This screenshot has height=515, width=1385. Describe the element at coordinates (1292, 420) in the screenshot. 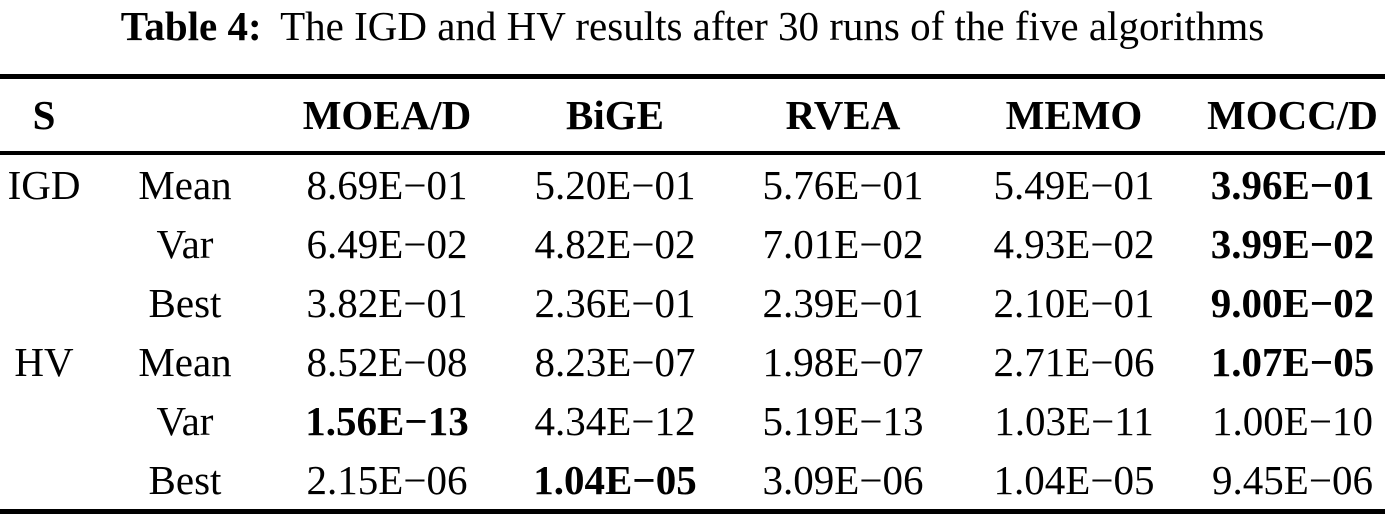

I see `value-cell-mocc-d: 1.00E−10` at that location.